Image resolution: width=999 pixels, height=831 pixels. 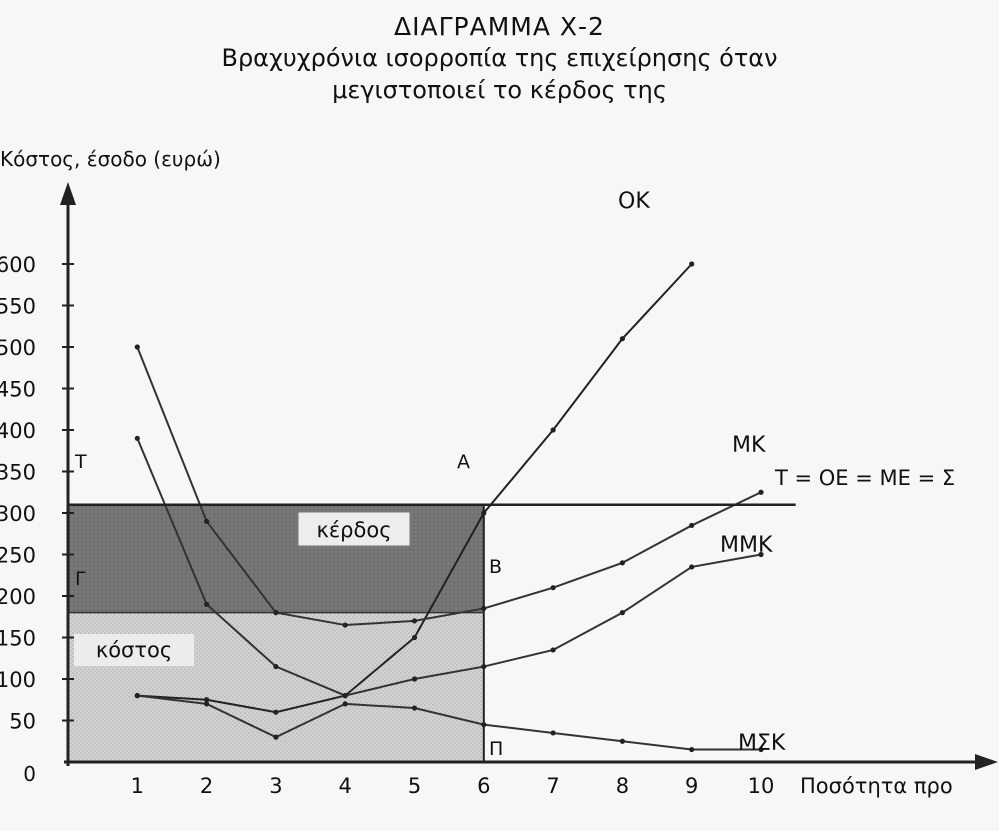 What do you see at coordinates (80, 579) in the screenshot?
I see `point-label-g: Γ` at bounding box center [80, 579].